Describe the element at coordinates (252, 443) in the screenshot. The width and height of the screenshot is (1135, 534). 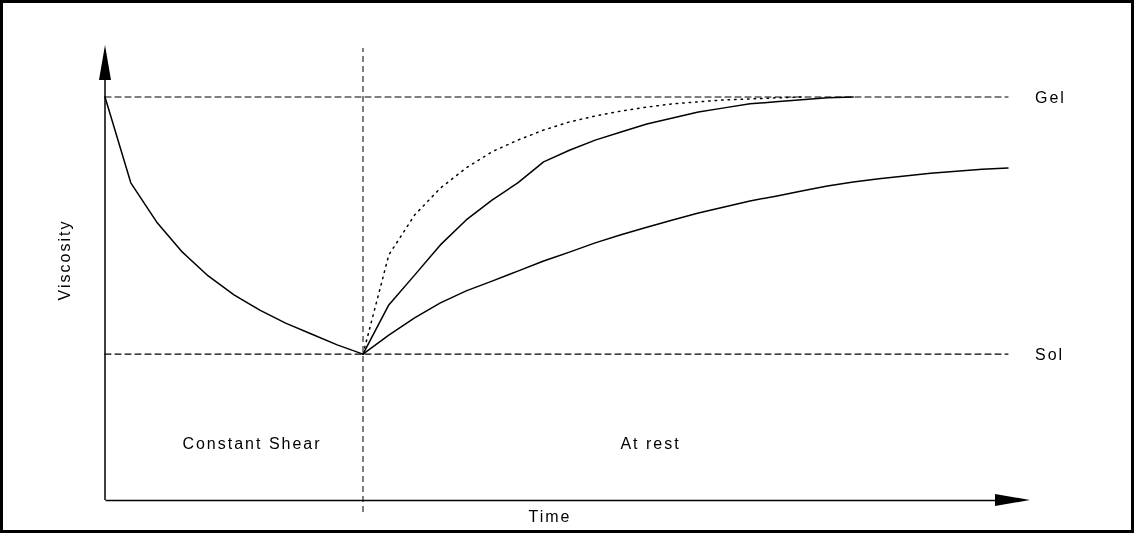
I see `annotation: Constant Shear` at that location.